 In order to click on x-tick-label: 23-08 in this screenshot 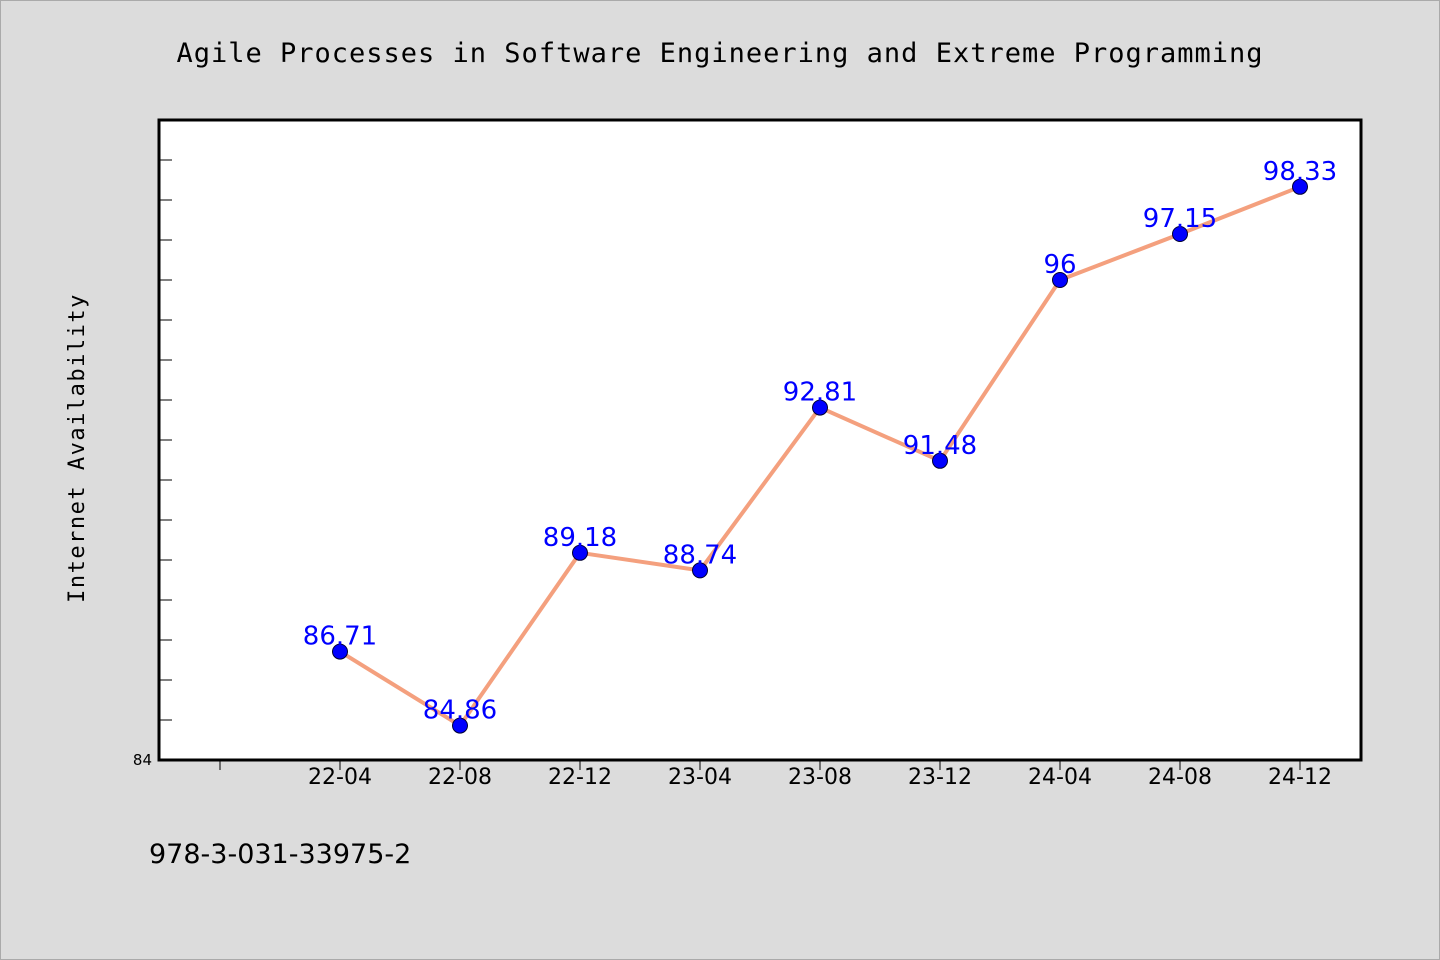, I will do `click(820, 777)`.